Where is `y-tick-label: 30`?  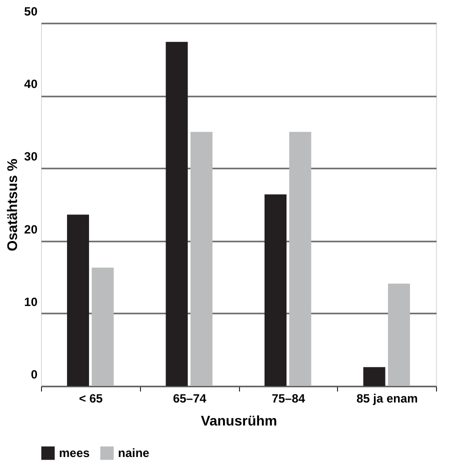
y-tick-label: 30 is located at coordinates (31, 157).